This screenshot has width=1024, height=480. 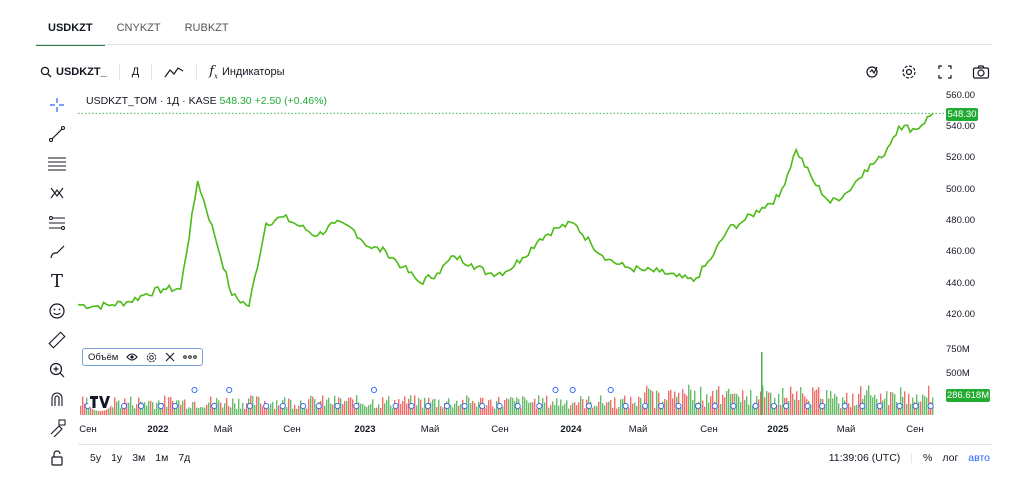 What do you see at coordinates (57, 340) in the screenshot?
I see `ruler-icon` at bounding box center [57, 340].